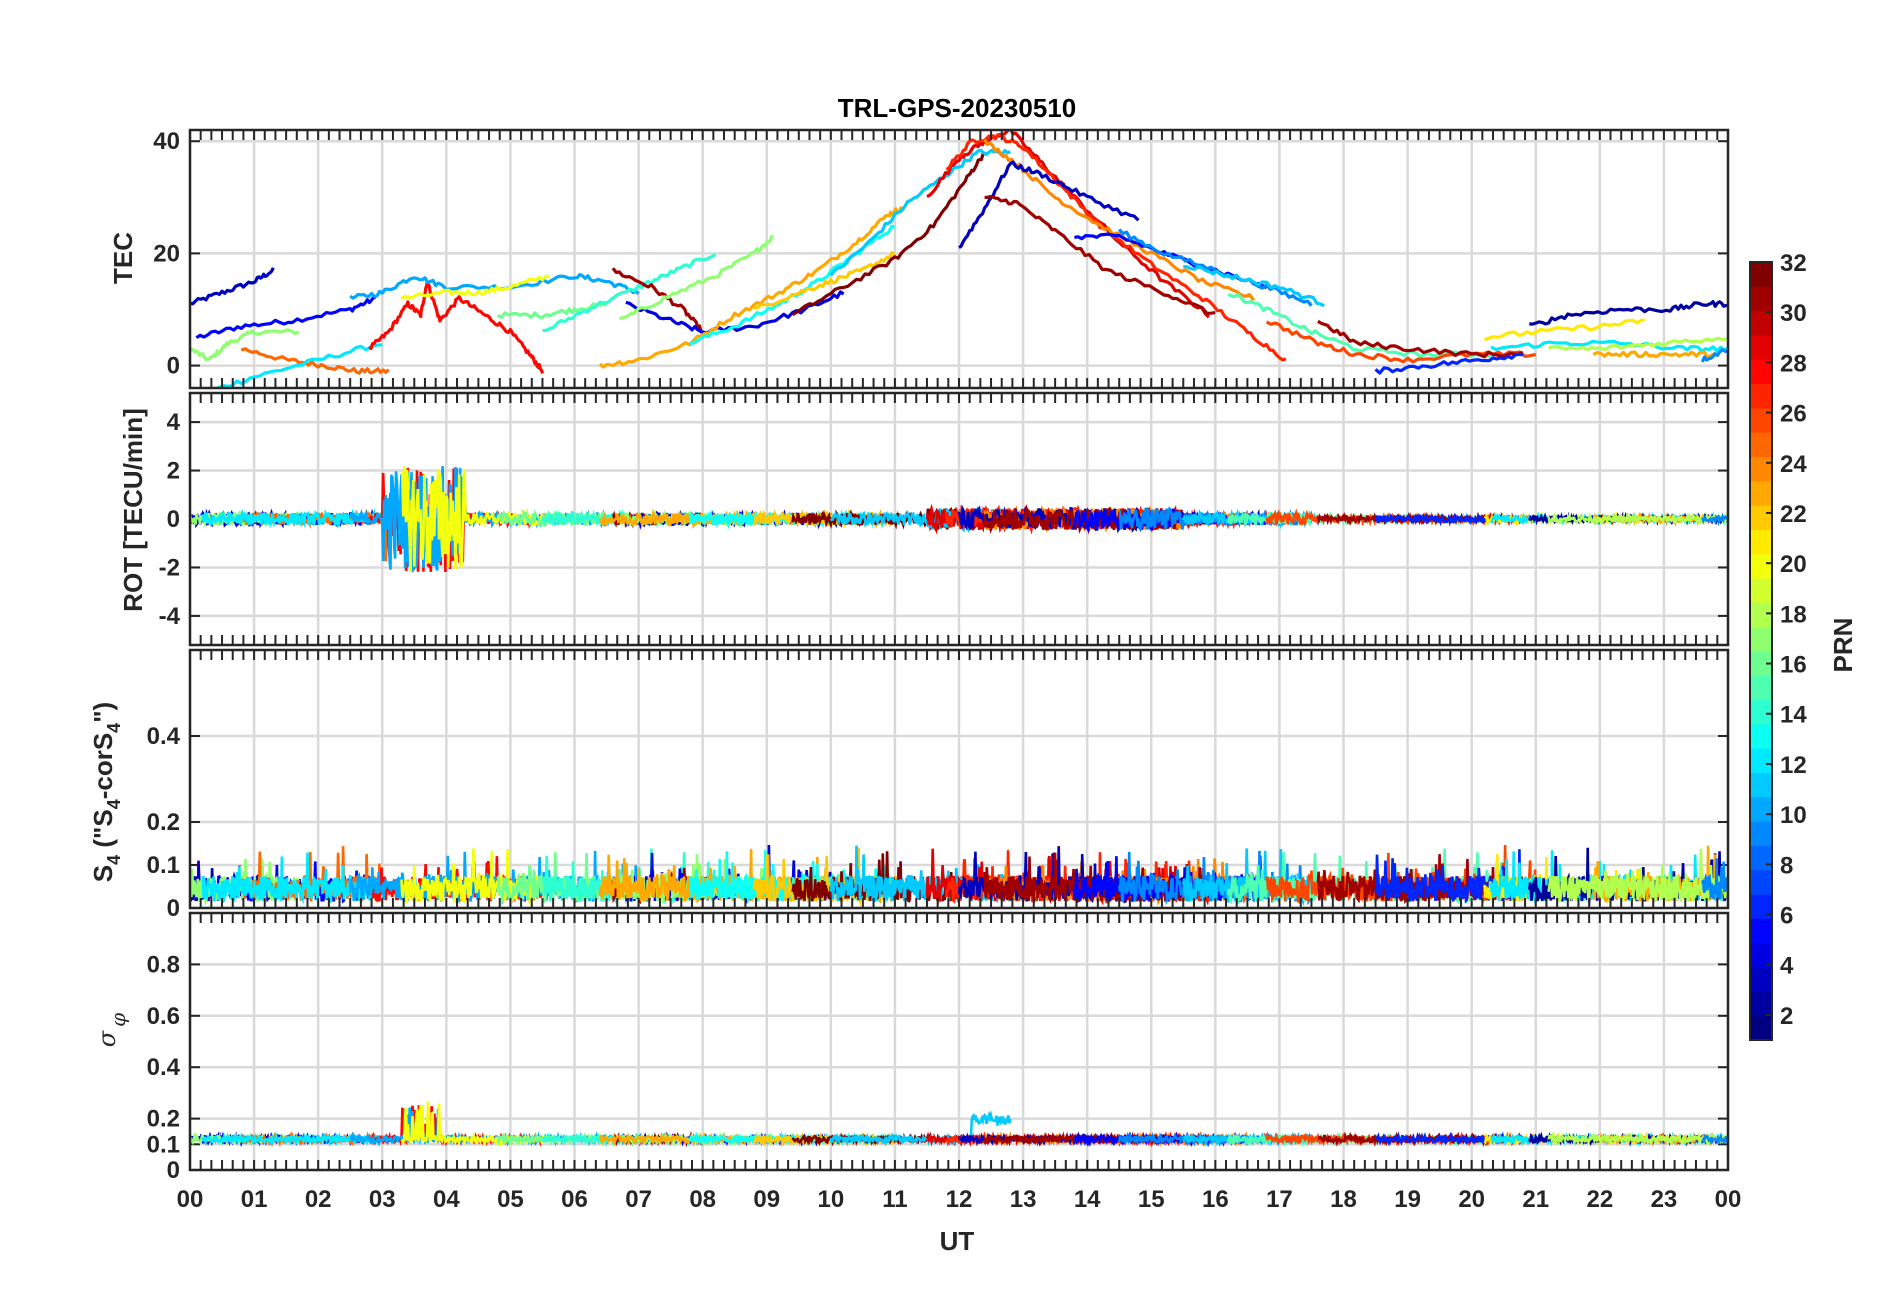 The height and width of the screenshot is (1297, 1902). What do you see at coordinates (170, 616) in the screenshot?
I see `rot-ytick-label-0: -4` at bounding box center [170, 616].